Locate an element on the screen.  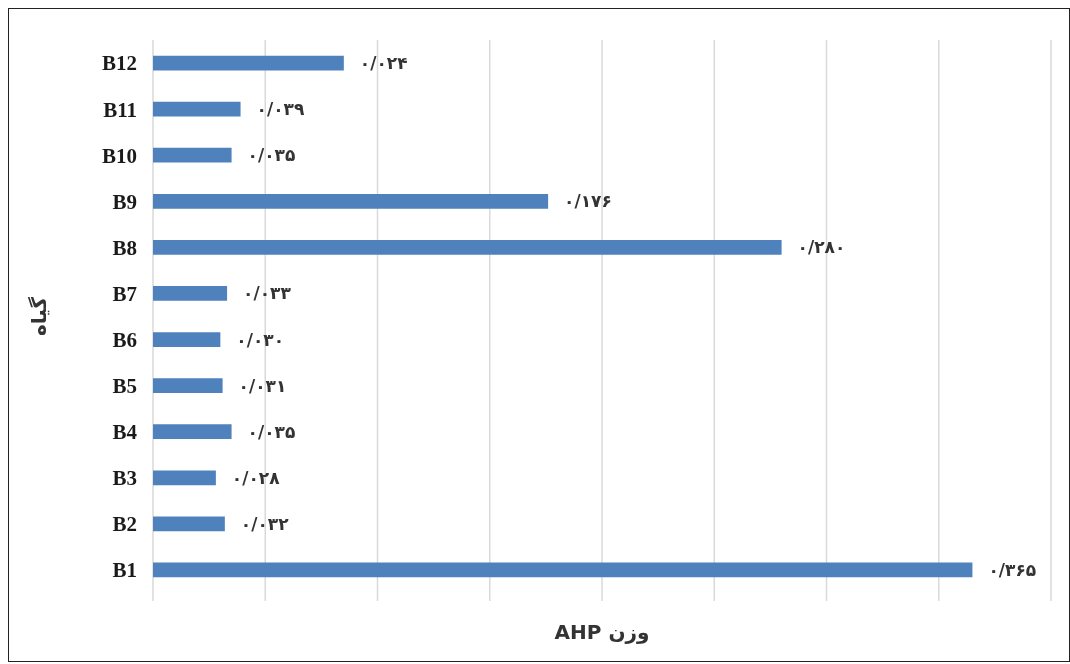
data-label: ۰/۲۸۰ is located at coordinates (821, 247).